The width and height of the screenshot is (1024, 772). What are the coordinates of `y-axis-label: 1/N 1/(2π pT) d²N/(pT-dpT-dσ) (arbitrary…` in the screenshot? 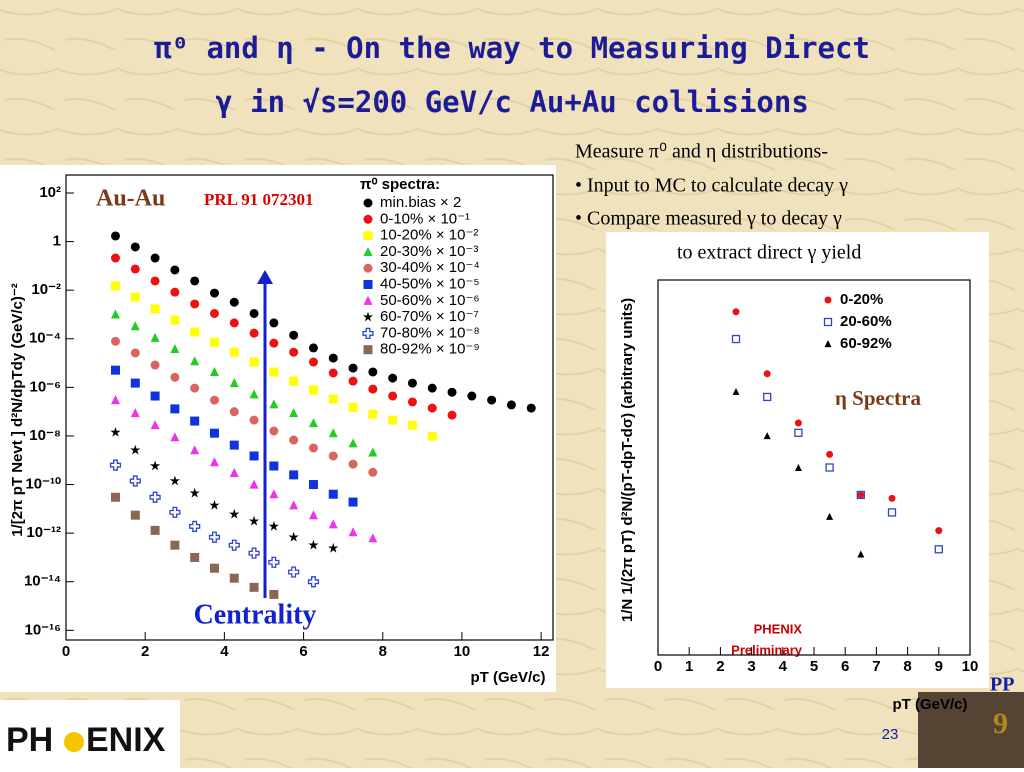 It's located at (627, 460).